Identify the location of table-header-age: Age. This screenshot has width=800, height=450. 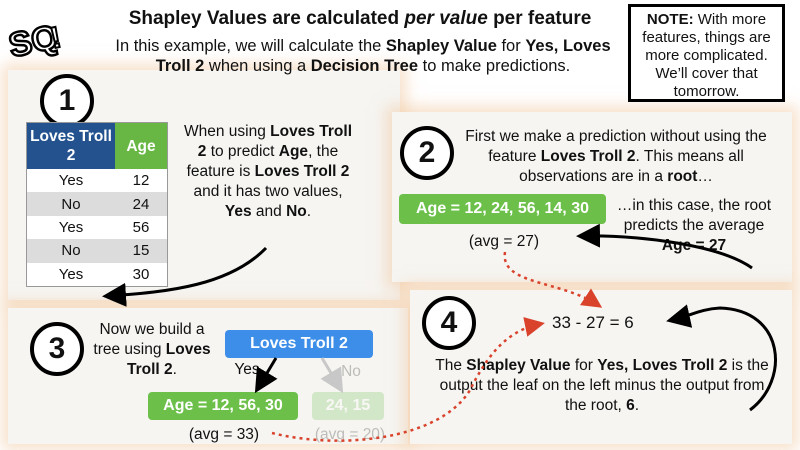
(141, 145).